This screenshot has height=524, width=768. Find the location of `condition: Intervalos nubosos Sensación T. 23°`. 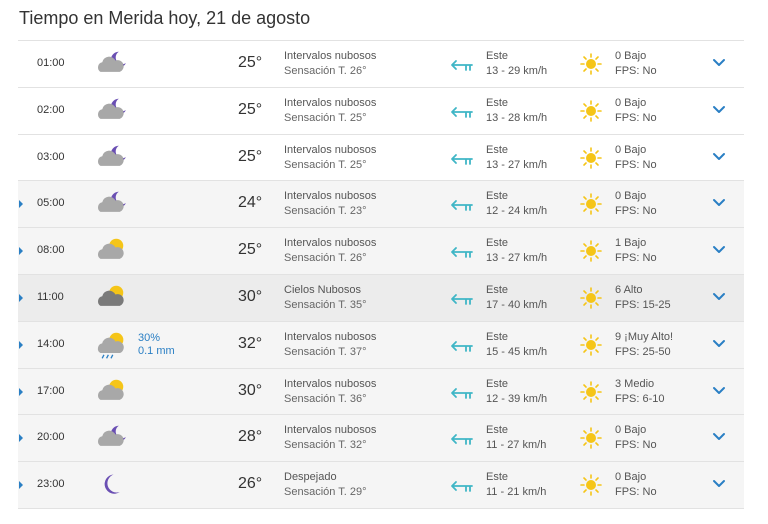

condition: Intervalos nubosos Sensación T. 23° is located at coordinates (330, 204).